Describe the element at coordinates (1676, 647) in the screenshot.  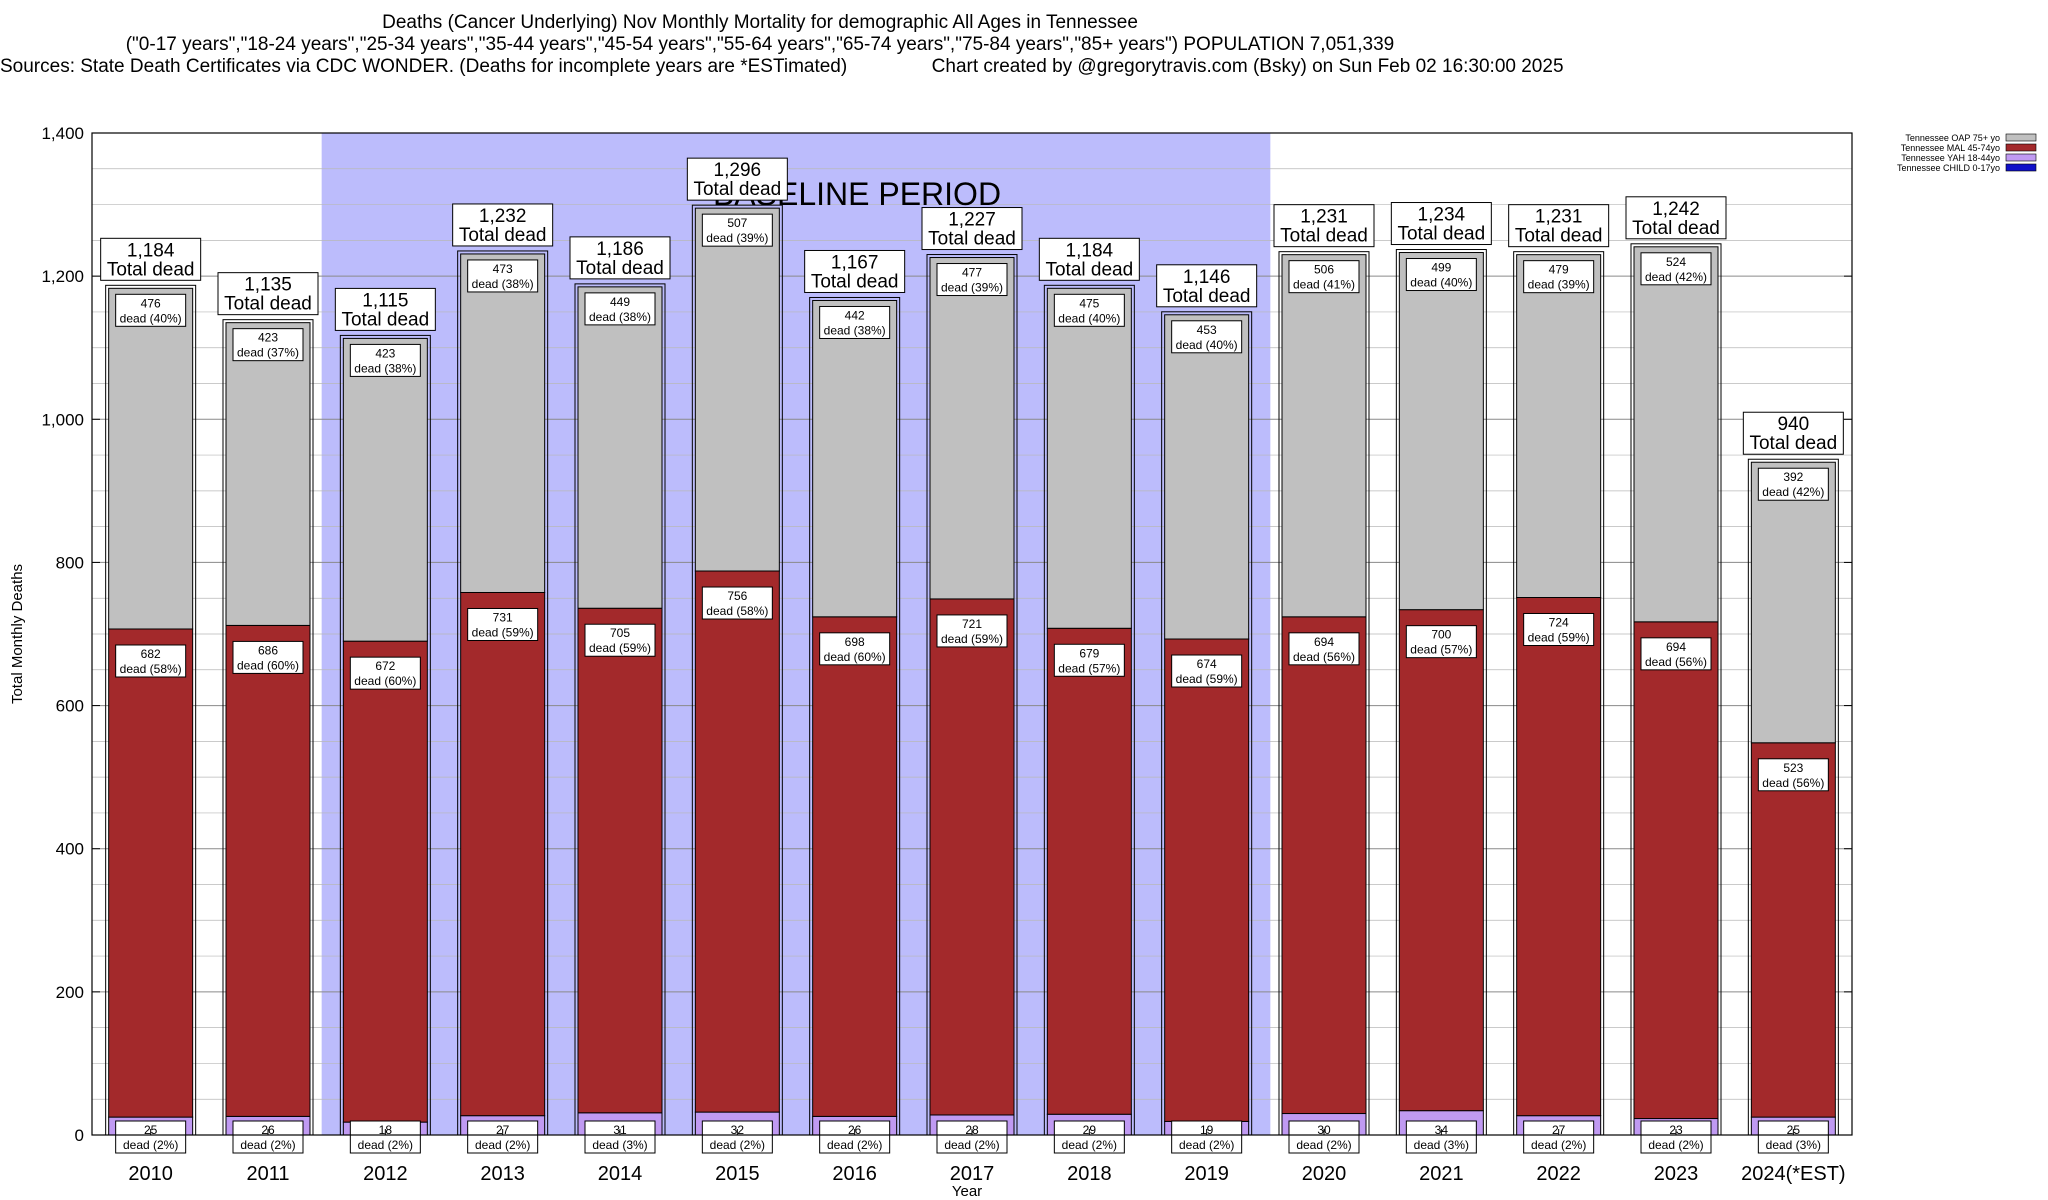
I see `mal-value-label: 694` at that location.